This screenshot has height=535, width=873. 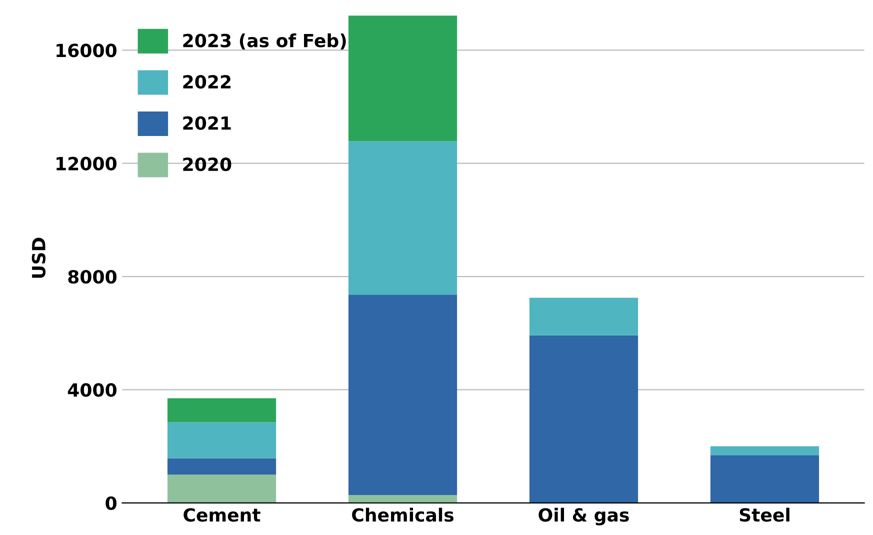 What do you see at coordinates (207, 165) in the screenshot?
I see `legend-label: 2020` at bounding box center [207, 165].